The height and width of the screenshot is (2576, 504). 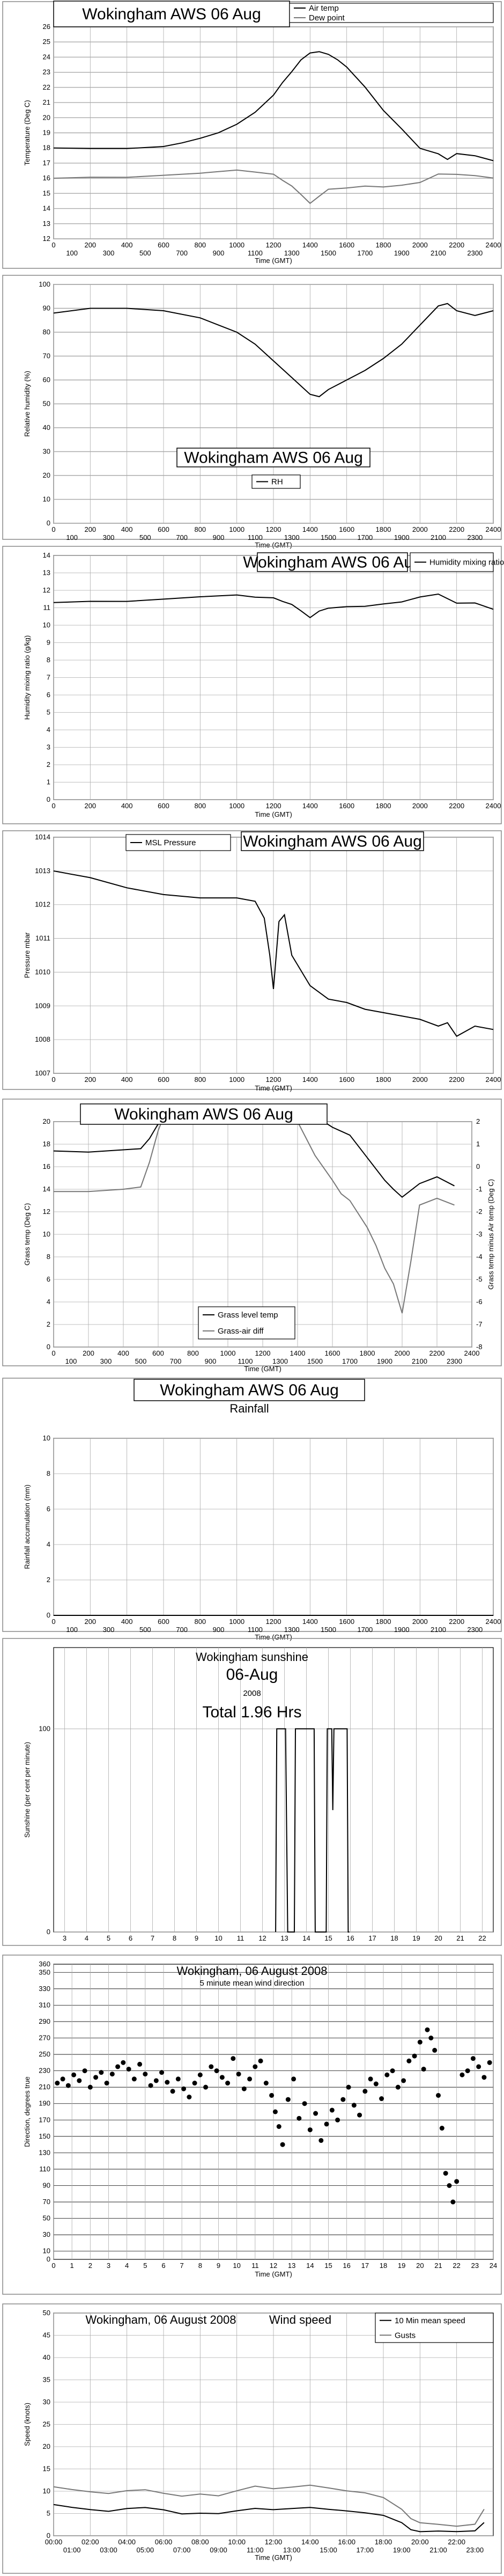 What do you see at coordinates (365, 2550) in the screenshot?
I see `x-tick-label: 17:00` at bounding box center [365, 2550].